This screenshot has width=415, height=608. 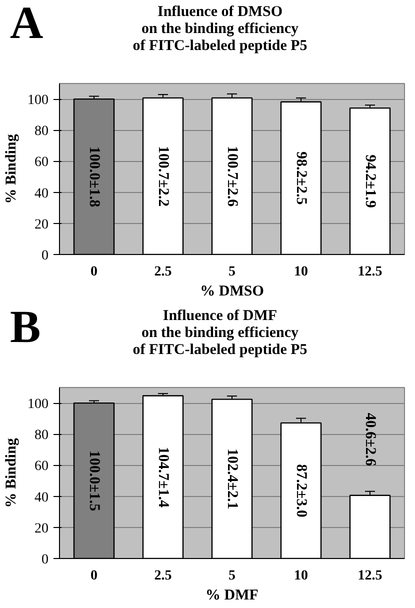 I want to click on data-label: 98.2±2.5, so click(x=301, y=178).